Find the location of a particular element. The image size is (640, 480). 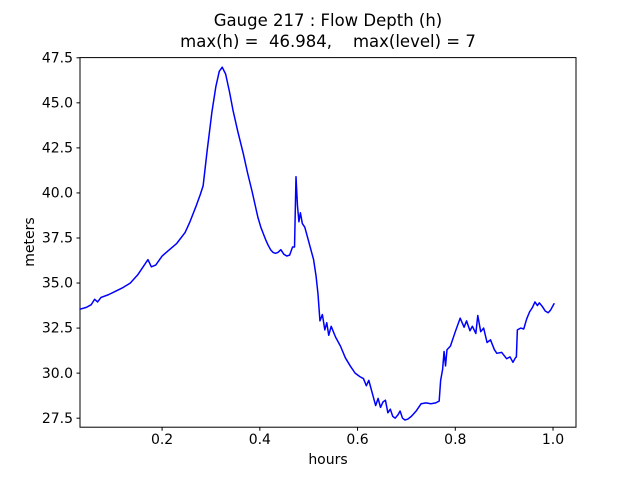

x-tick-label: 0.6 is located at coordinates (357, 440).